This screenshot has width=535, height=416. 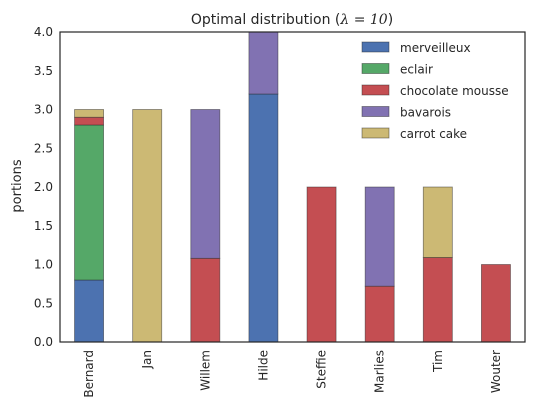 I want to click on legend-label-bavarois: bavarois, so click(x=425, y=113).